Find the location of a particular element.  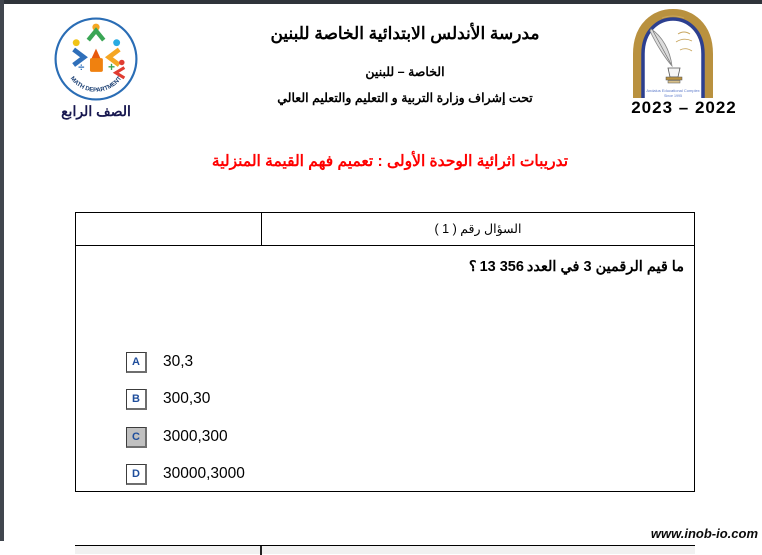

option-box-d: D is located at coordinates (136, 474).